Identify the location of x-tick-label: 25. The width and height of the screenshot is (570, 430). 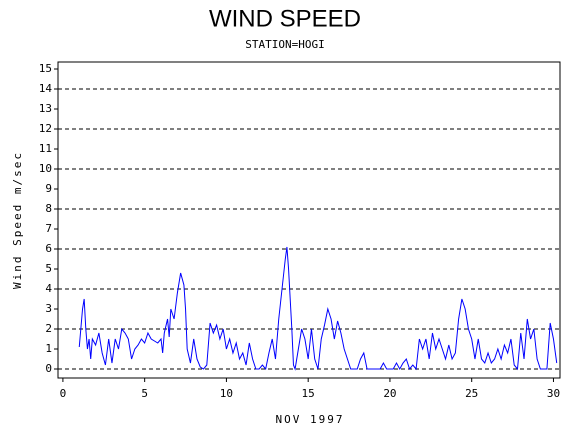
(471, 393).